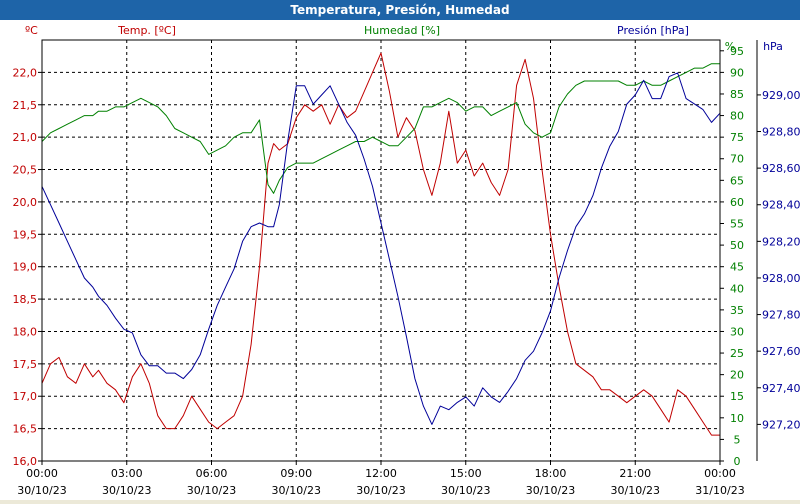  Describe the element at coordinates (381, 473) in the screenshot. I see `time-tick-label: 12:00` at that location.